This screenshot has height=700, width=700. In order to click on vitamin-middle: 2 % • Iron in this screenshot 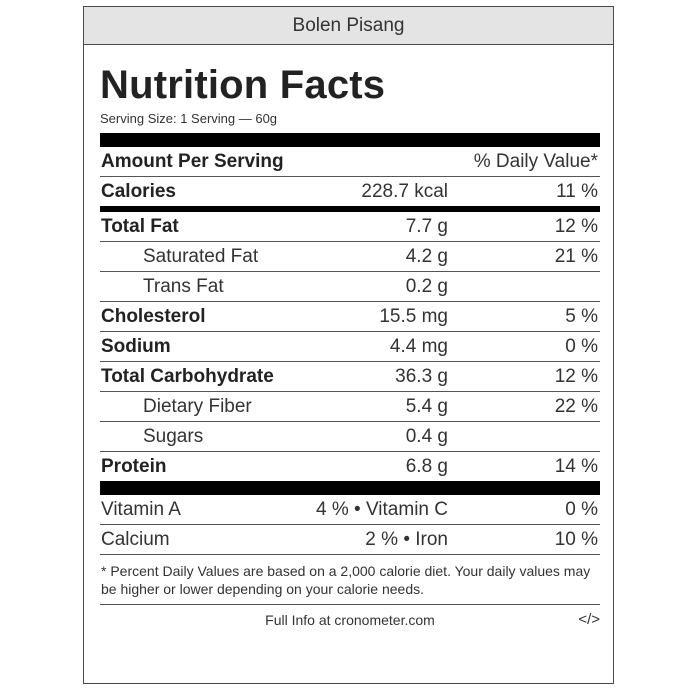, I will do `click(406, 539)`.